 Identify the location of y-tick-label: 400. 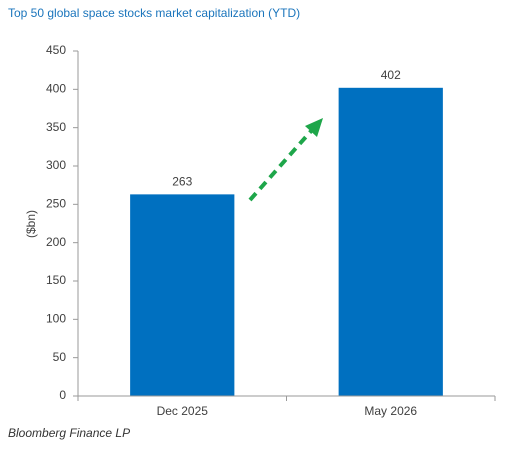
(56, 89).